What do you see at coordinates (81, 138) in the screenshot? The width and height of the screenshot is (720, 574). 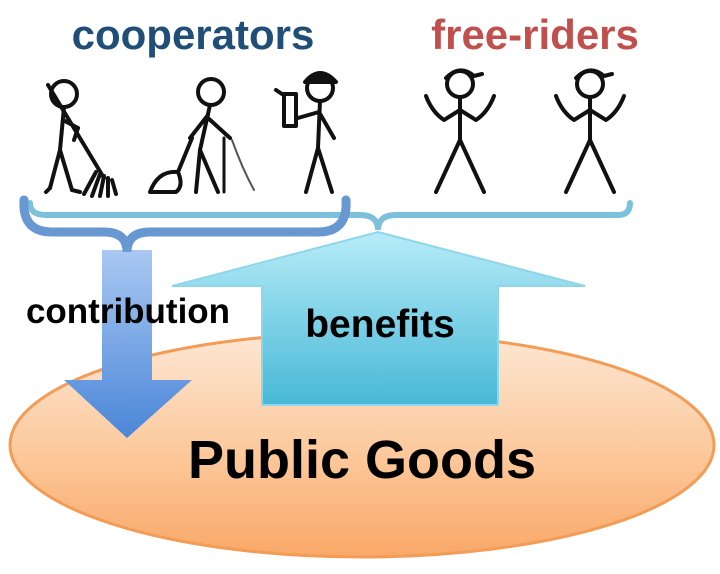 I see `figure-raking-icon` at bounding box center [81, 138].